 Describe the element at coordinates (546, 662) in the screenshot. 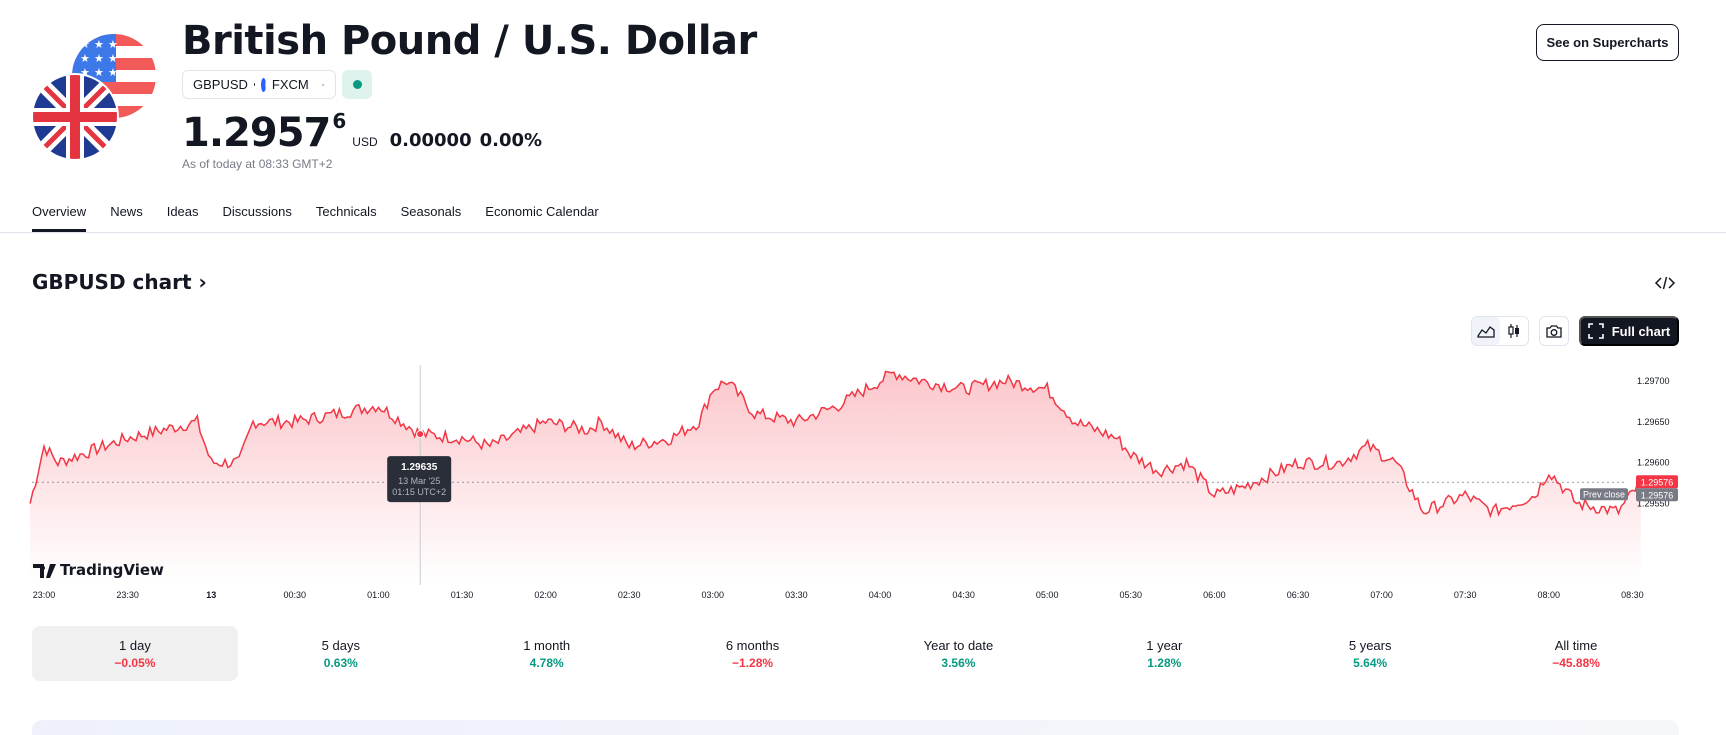

I see `period-change: 4.78%` at that location.